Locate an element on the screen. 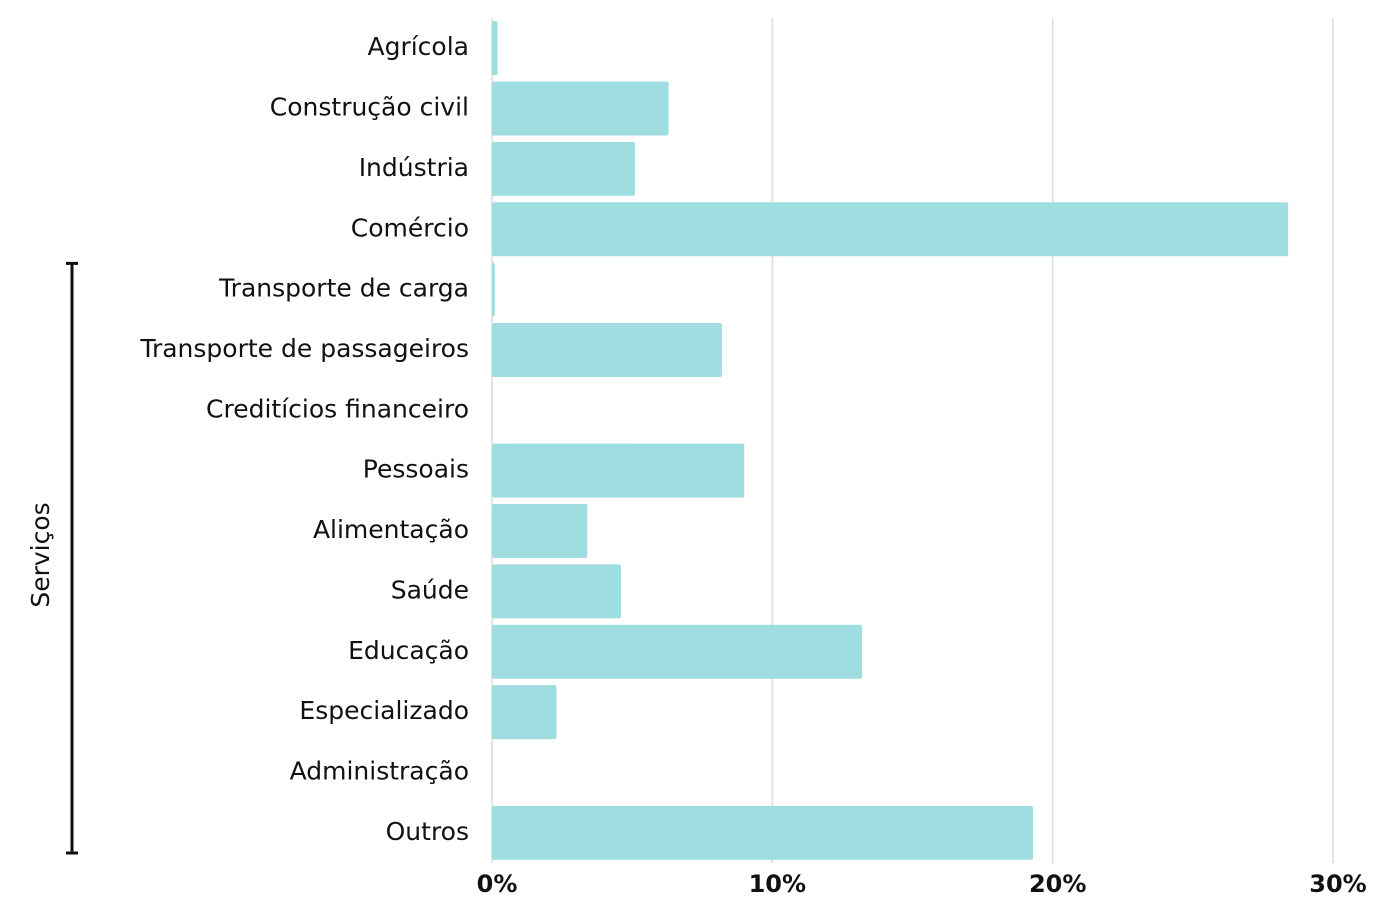 The image size is (1378, 899). y-tick-label: Saúde is located at coordinates (430, 589).